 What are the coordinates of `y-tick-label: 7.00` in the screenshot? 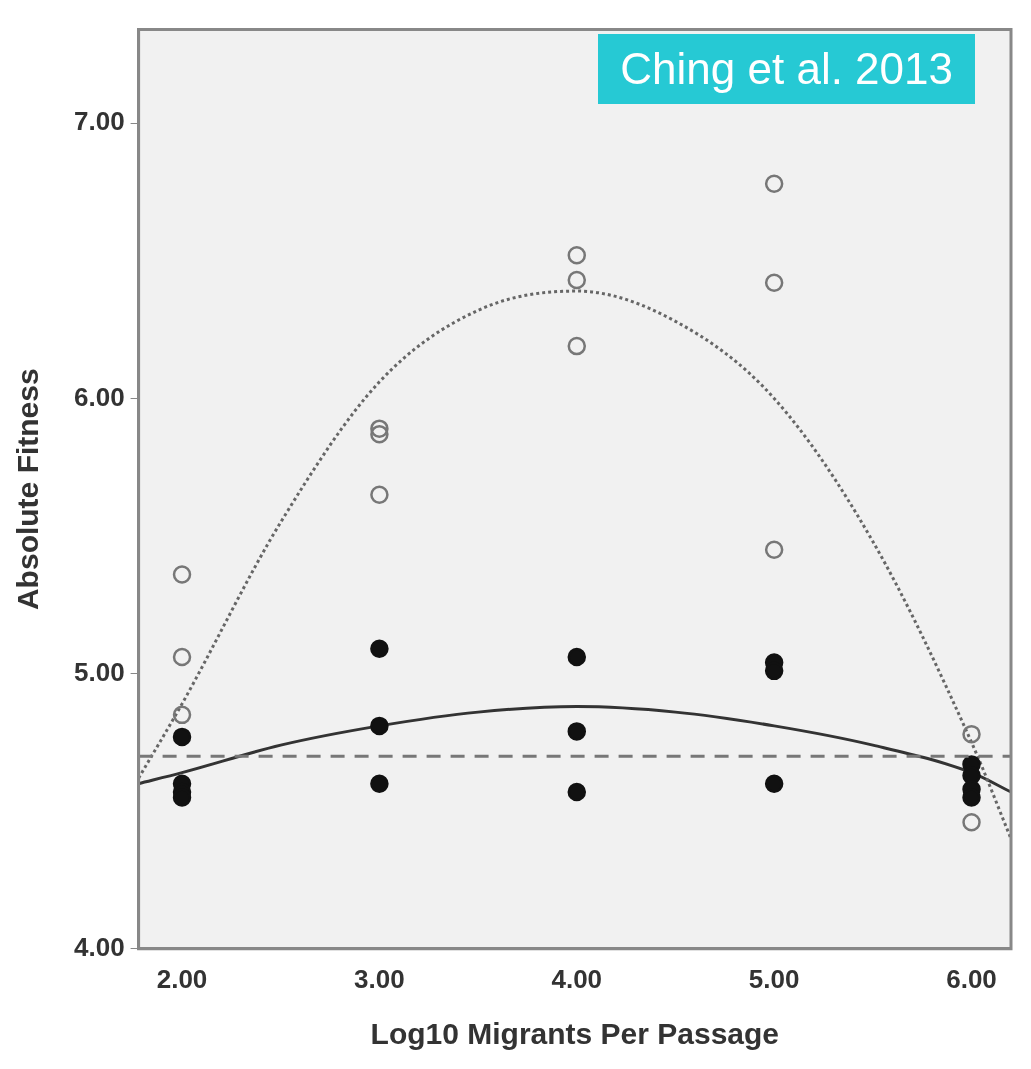 It's located at (99, 121).